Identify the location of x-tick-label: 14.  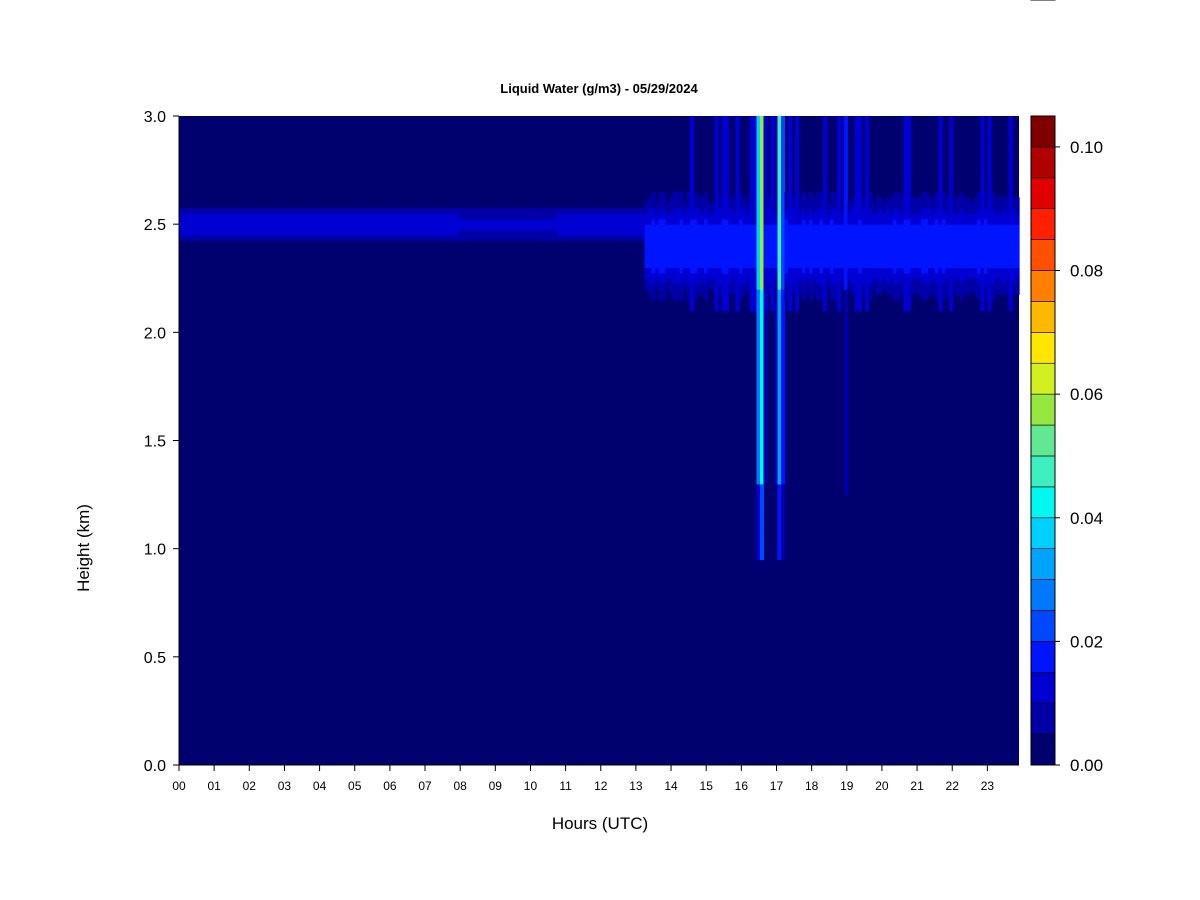
(671, 786).